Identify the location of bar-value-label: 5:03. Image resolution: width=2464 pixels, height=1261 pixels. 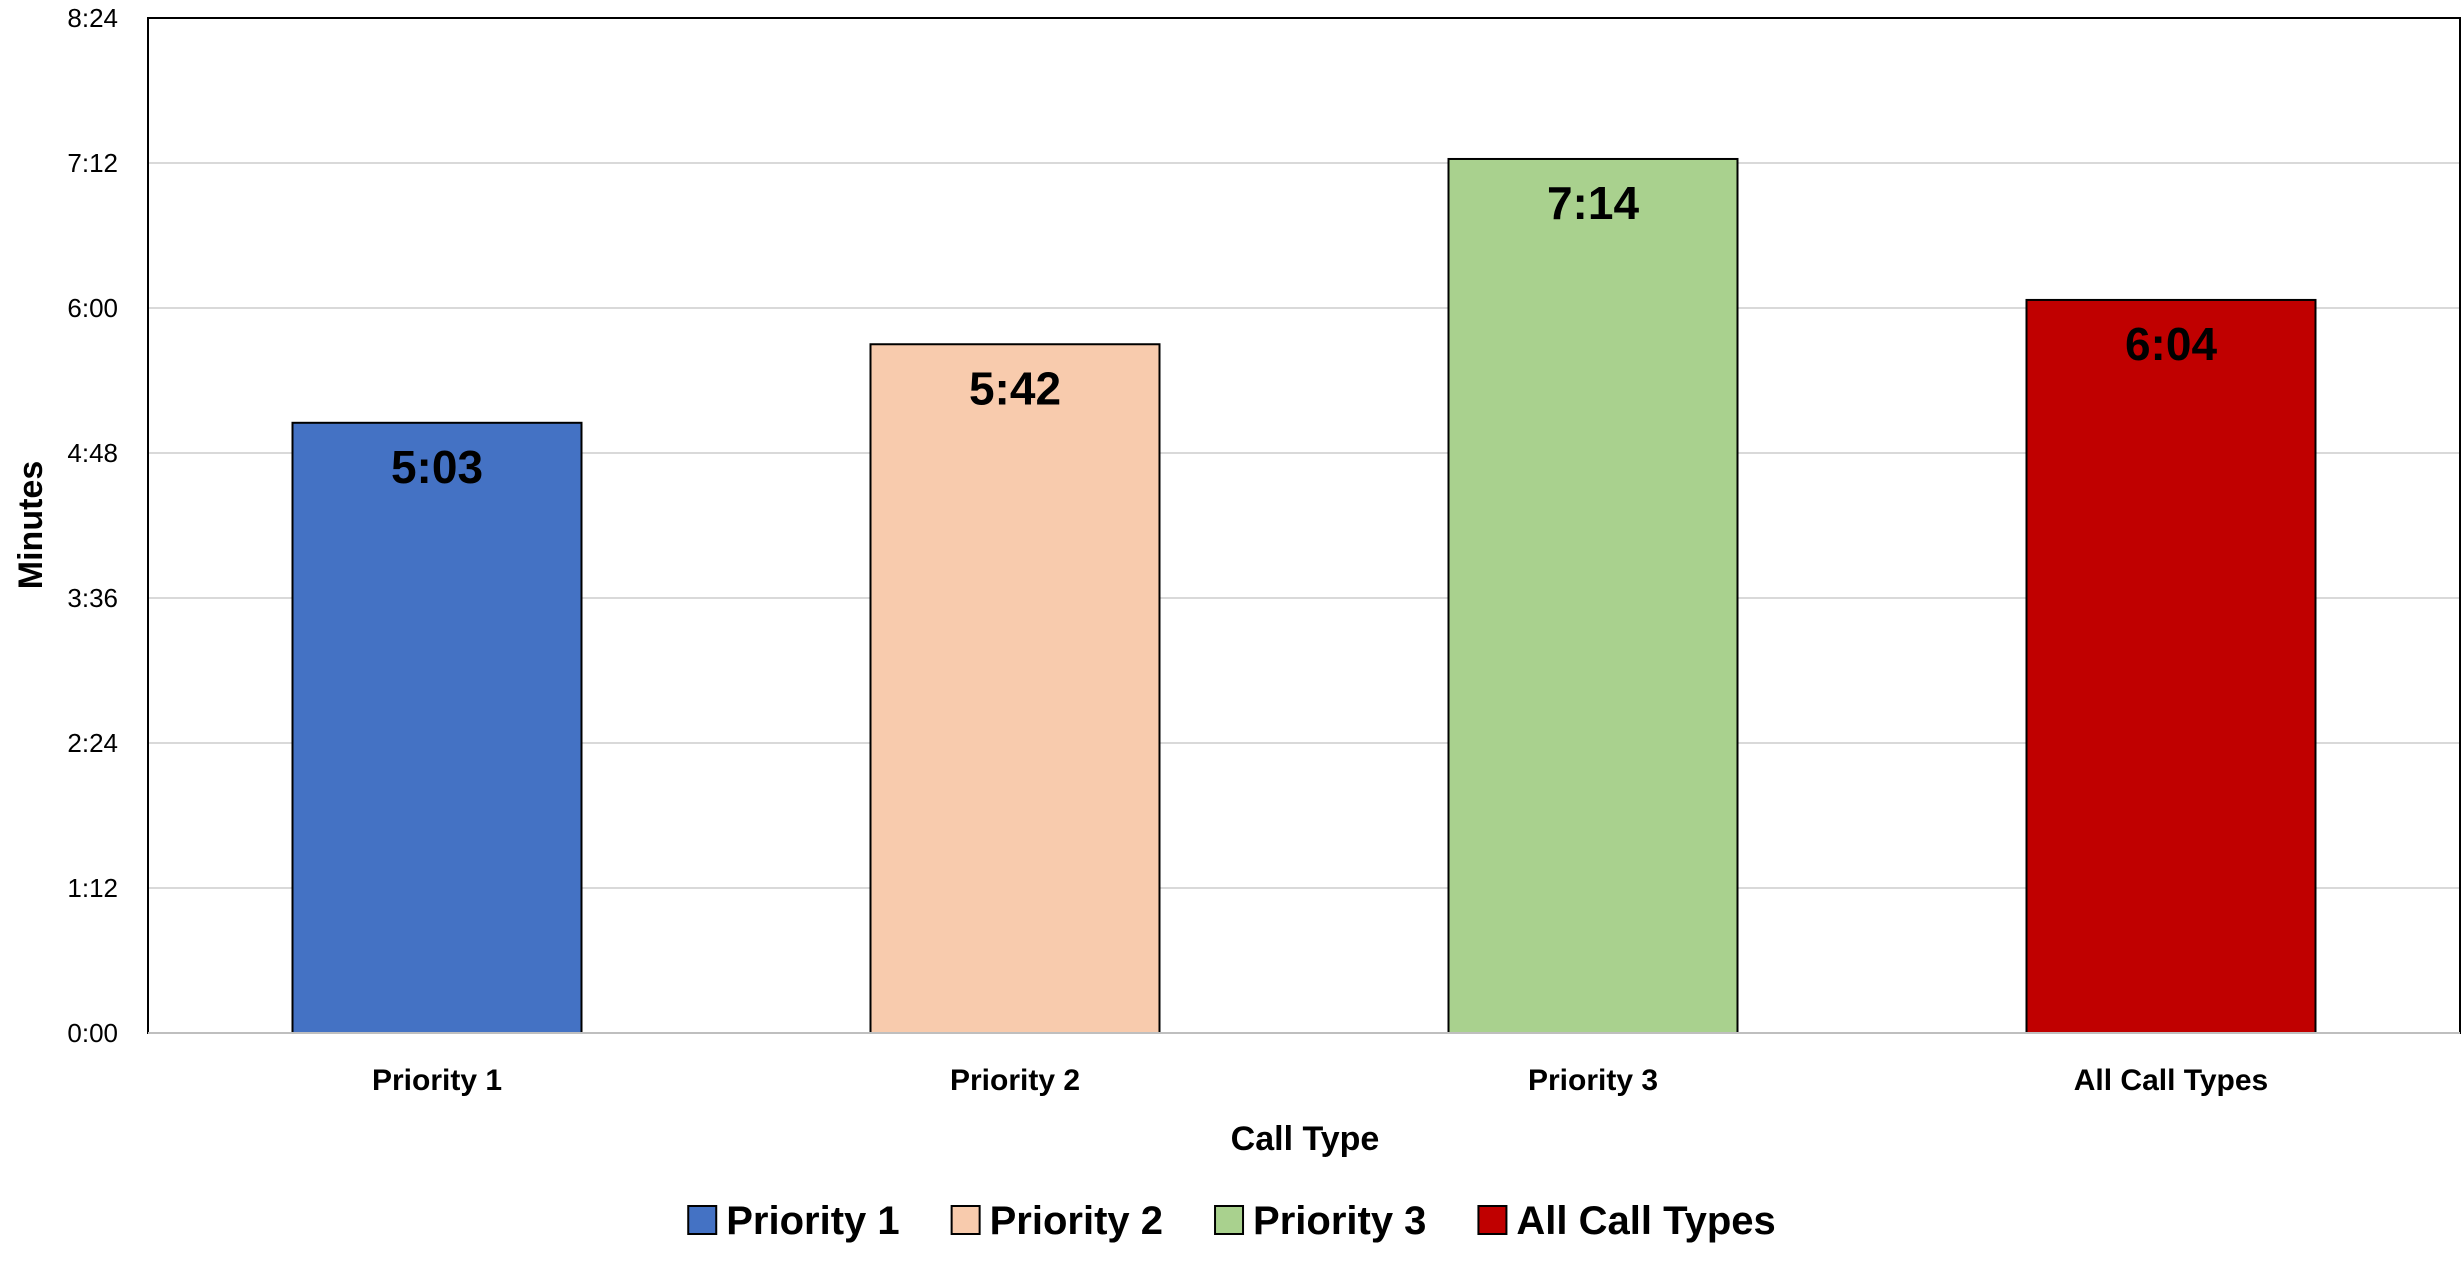
(437, 467).